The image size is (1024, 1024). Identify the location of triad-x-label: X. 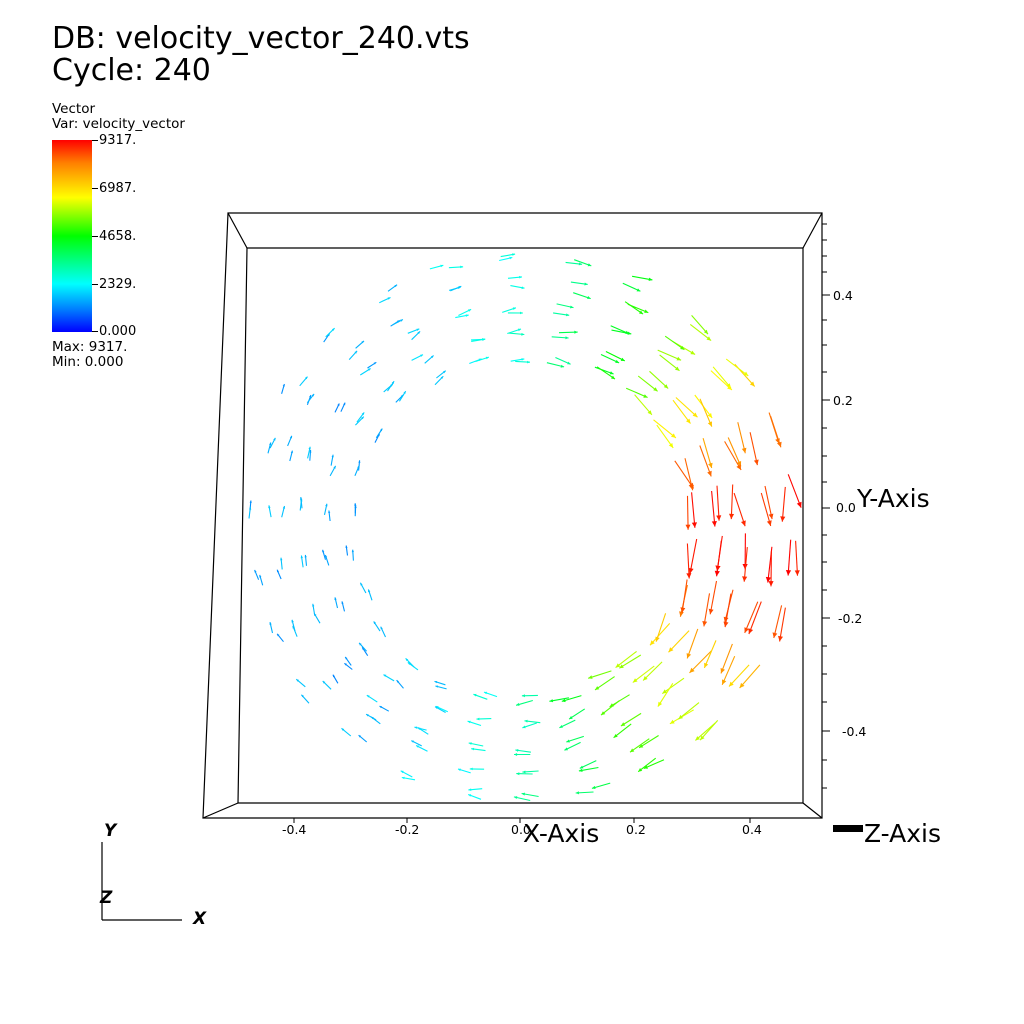
(199, 919).